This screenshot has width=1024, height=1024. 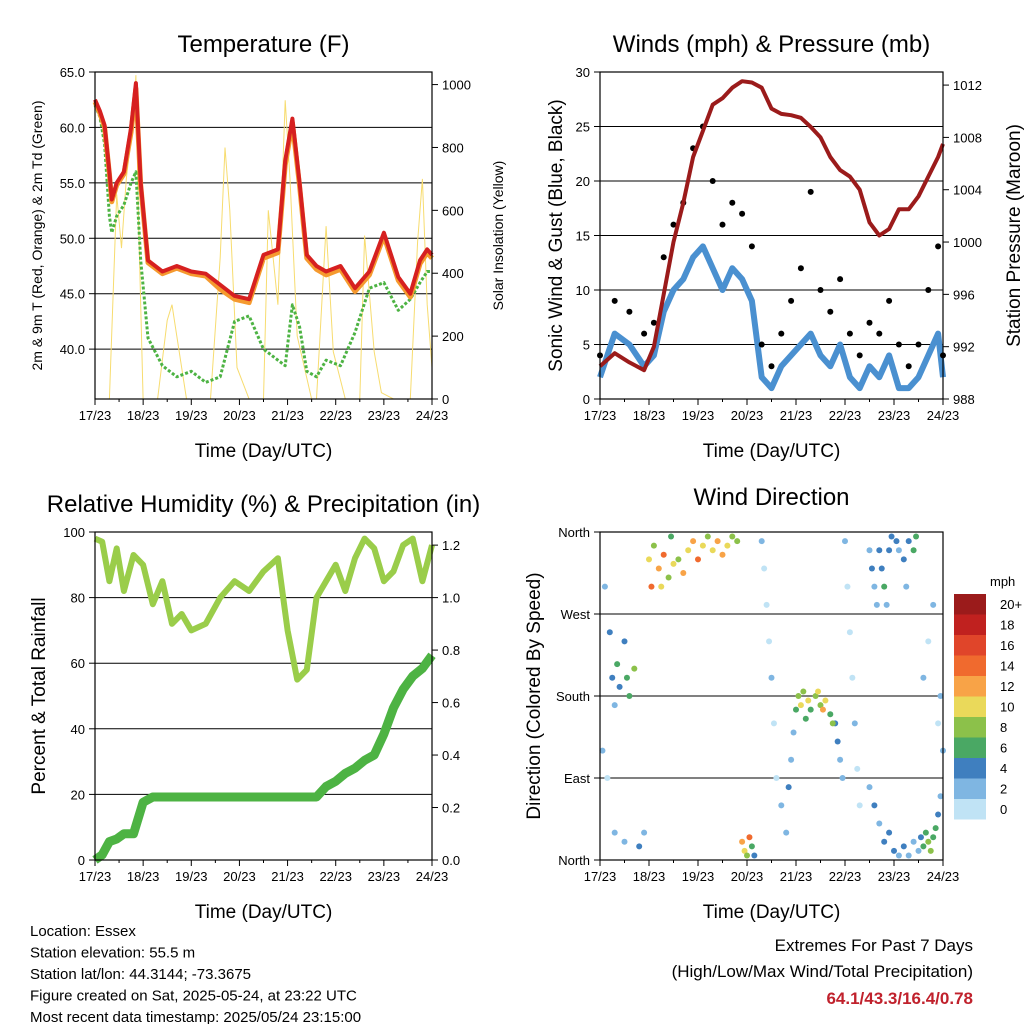 What do you see at coordinates (583, 181) in the screenshot?
I see `y-tick-label: 20` at bounding box center [583, 181].